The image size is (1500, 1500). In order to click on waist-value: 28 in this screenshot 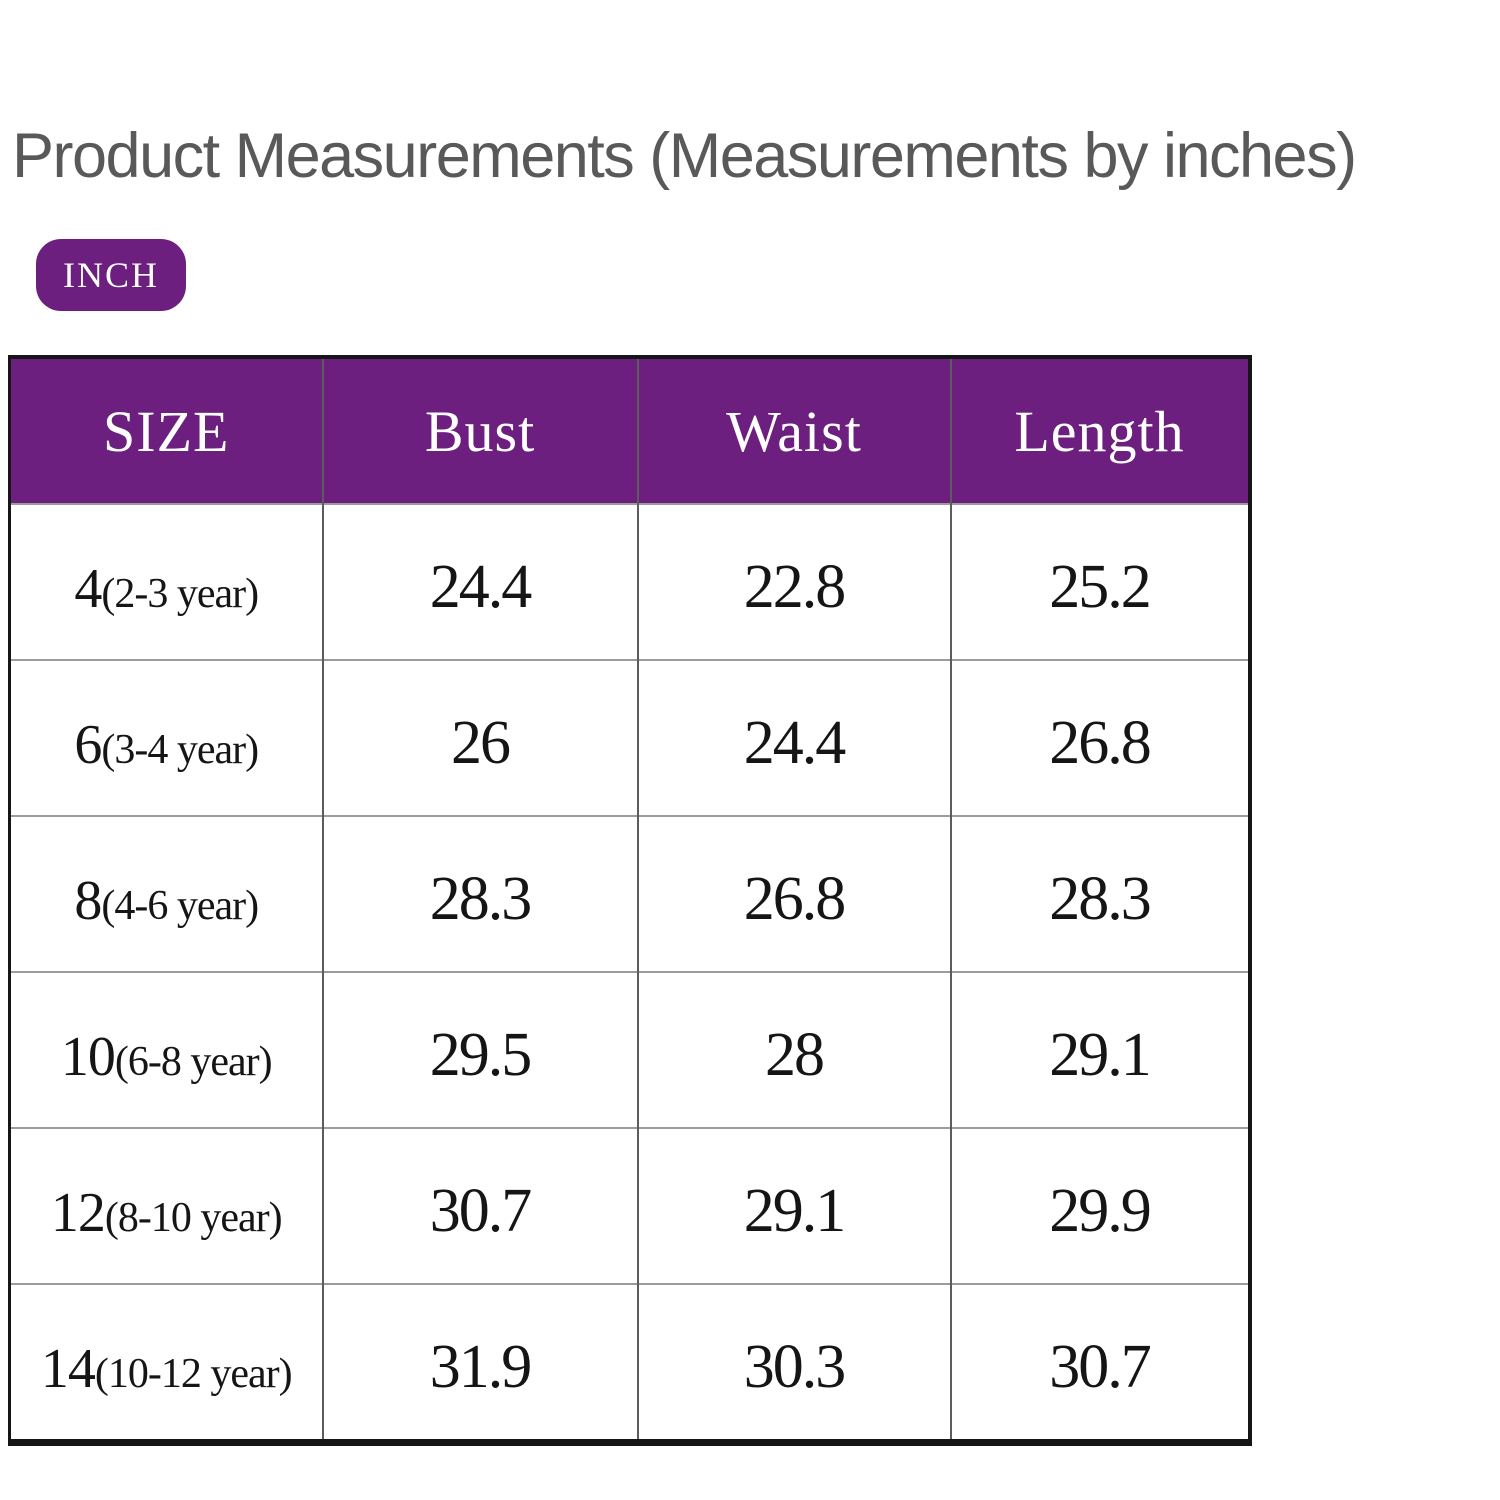, I will do `click(793, 1049)`.